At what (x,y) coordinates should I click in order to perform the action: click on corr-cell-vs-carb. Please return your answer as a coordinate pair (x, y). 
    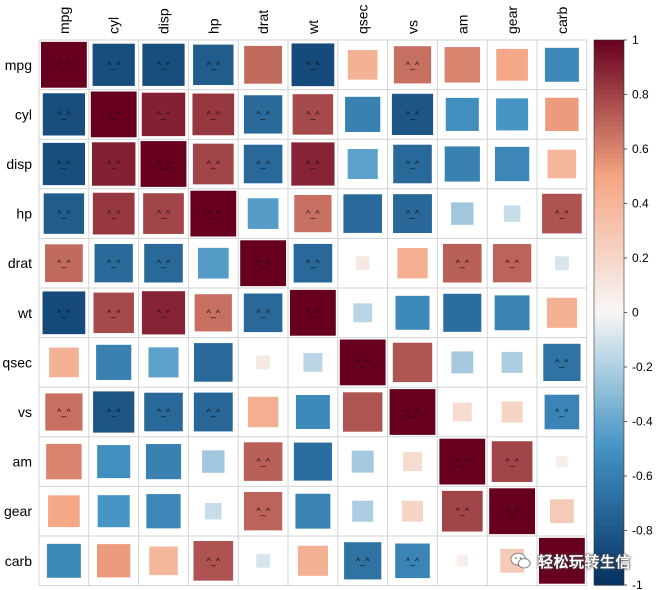
    Looking at the image, I should click on (562, 412).